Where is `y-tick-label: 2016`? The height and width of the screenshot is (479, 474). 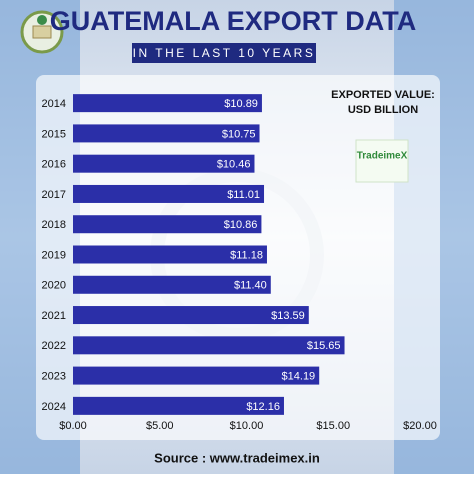
y-tick-label: 2016 is located at coordinates (54, 165).